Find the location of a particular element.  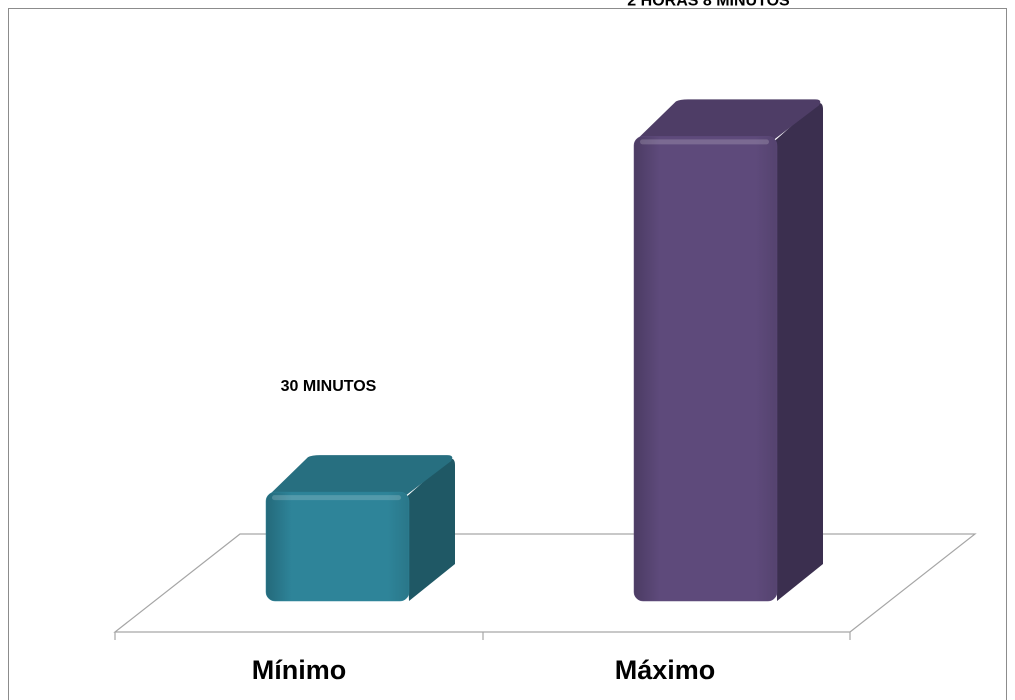

data-label-2: 2 HORAS 8 MINUTOS is located at coordinates (708, 4).